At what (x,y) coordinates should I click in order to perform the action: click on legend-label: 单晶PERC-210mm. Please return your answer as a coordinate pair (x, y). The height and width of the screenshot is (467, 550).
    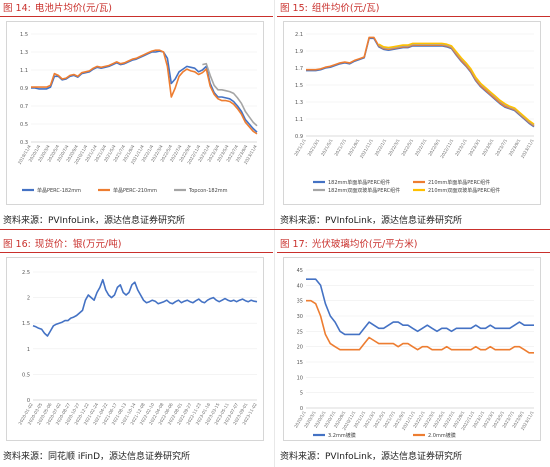
    Looking at the image, I should click on (135, 190).